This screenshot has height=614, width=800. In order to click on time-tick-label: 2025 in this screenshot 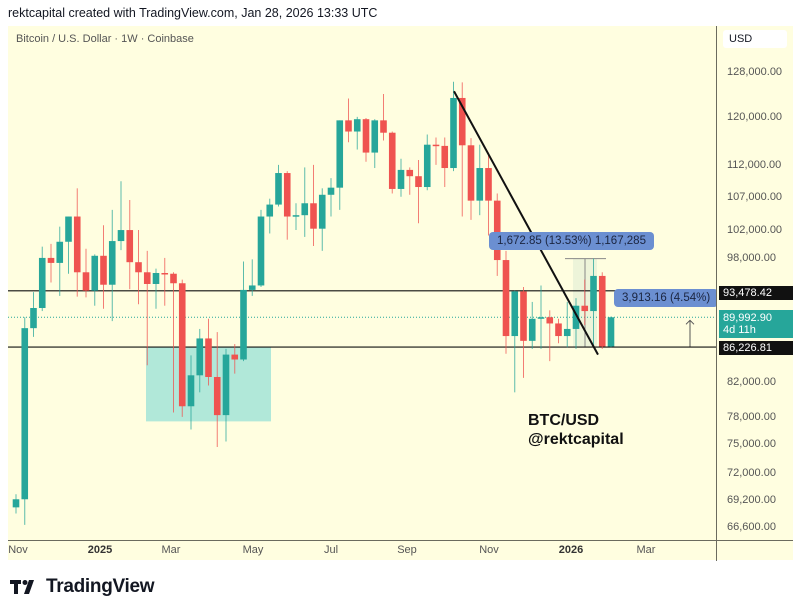, I will do `click(100, 550)`.